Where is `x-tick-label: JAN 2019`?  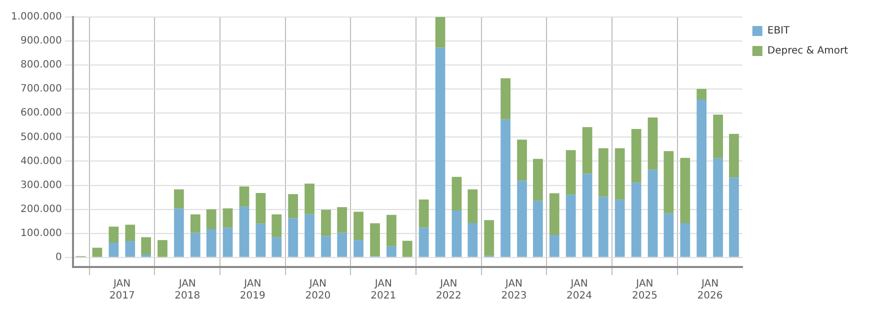
x-tick-label: JAN 2019 is located at coordinates (253, 290).